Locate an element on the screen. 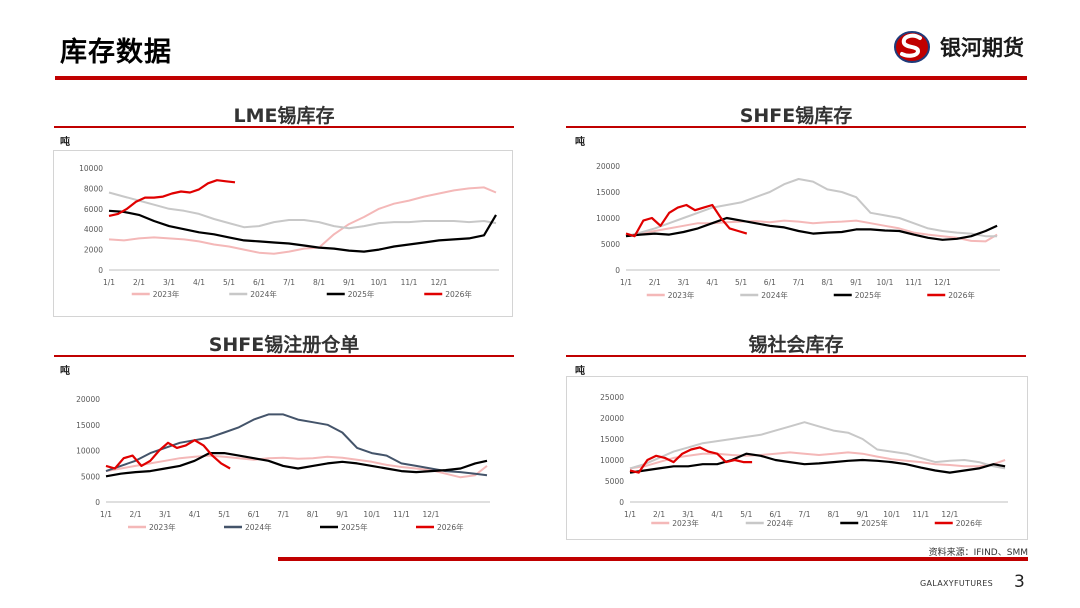  footer-rule is located at coordinates (653, 559).